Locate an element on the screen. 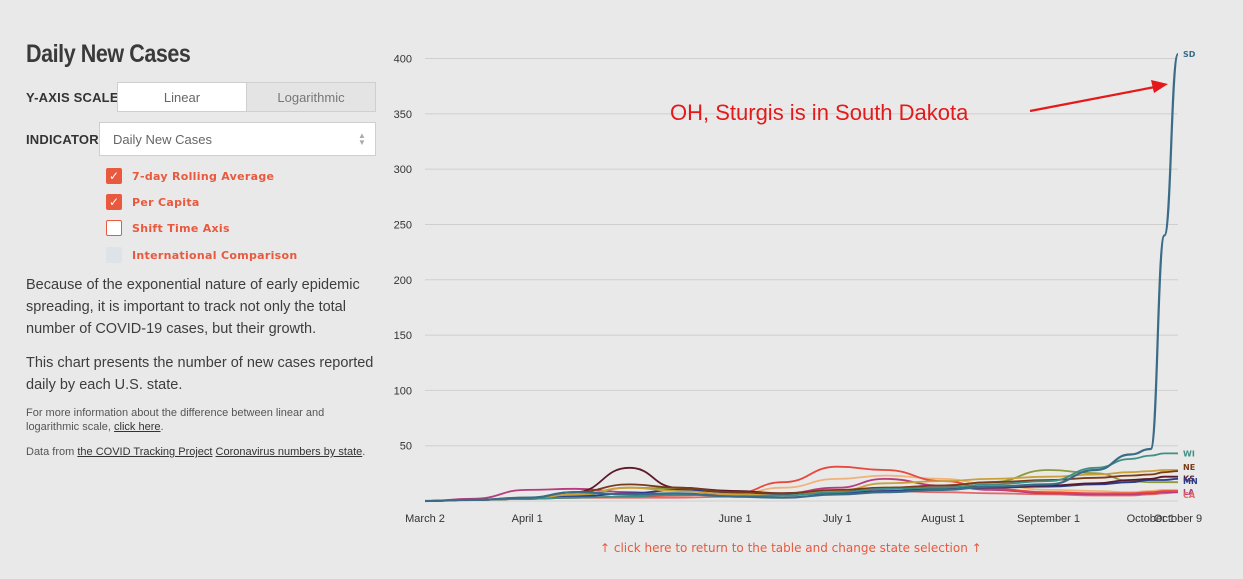  series-line-mn is located at coordinates (801, 490).